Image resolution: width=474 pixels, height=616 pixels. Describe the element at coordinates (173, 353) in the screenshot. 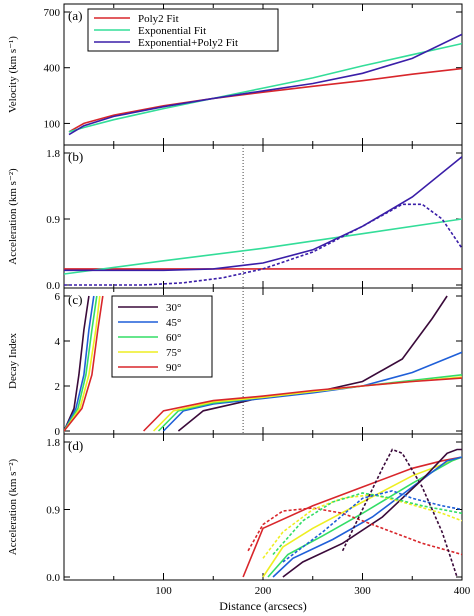

I see `legend-label: 75°` at that location.